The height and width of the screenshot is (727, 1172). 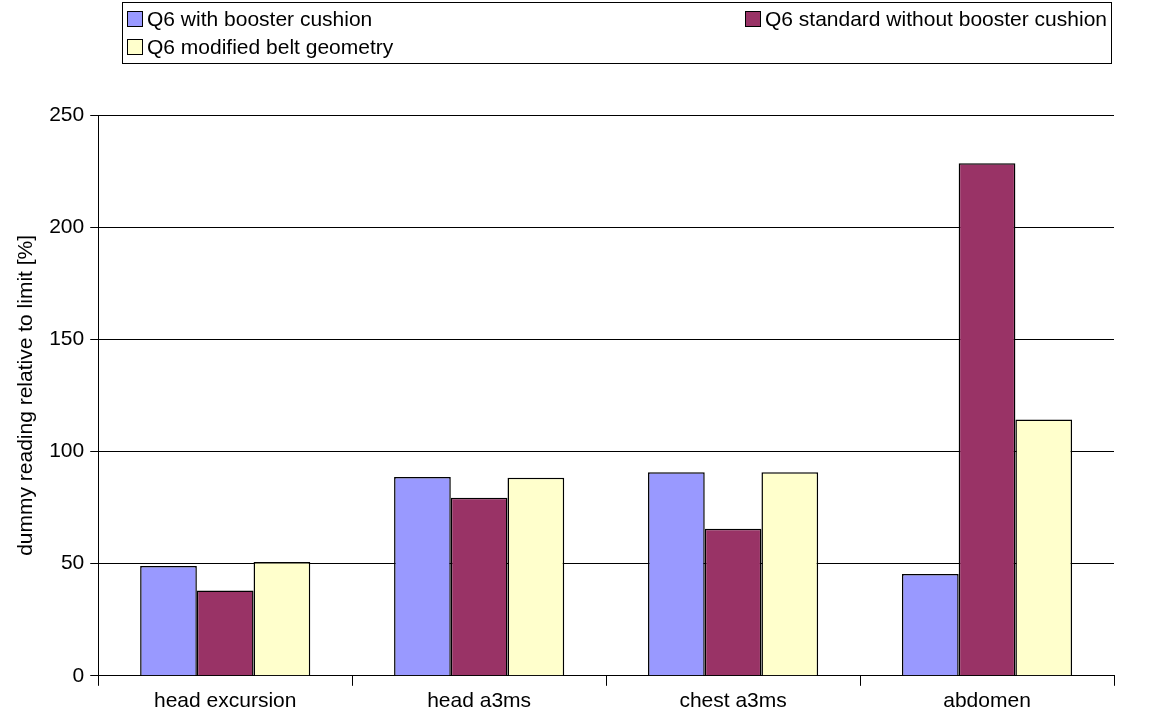 What do you see at coordinates (67, 113) in the screenshot?
I see `y-tick-label: 250` at bounding box center [67, 113].